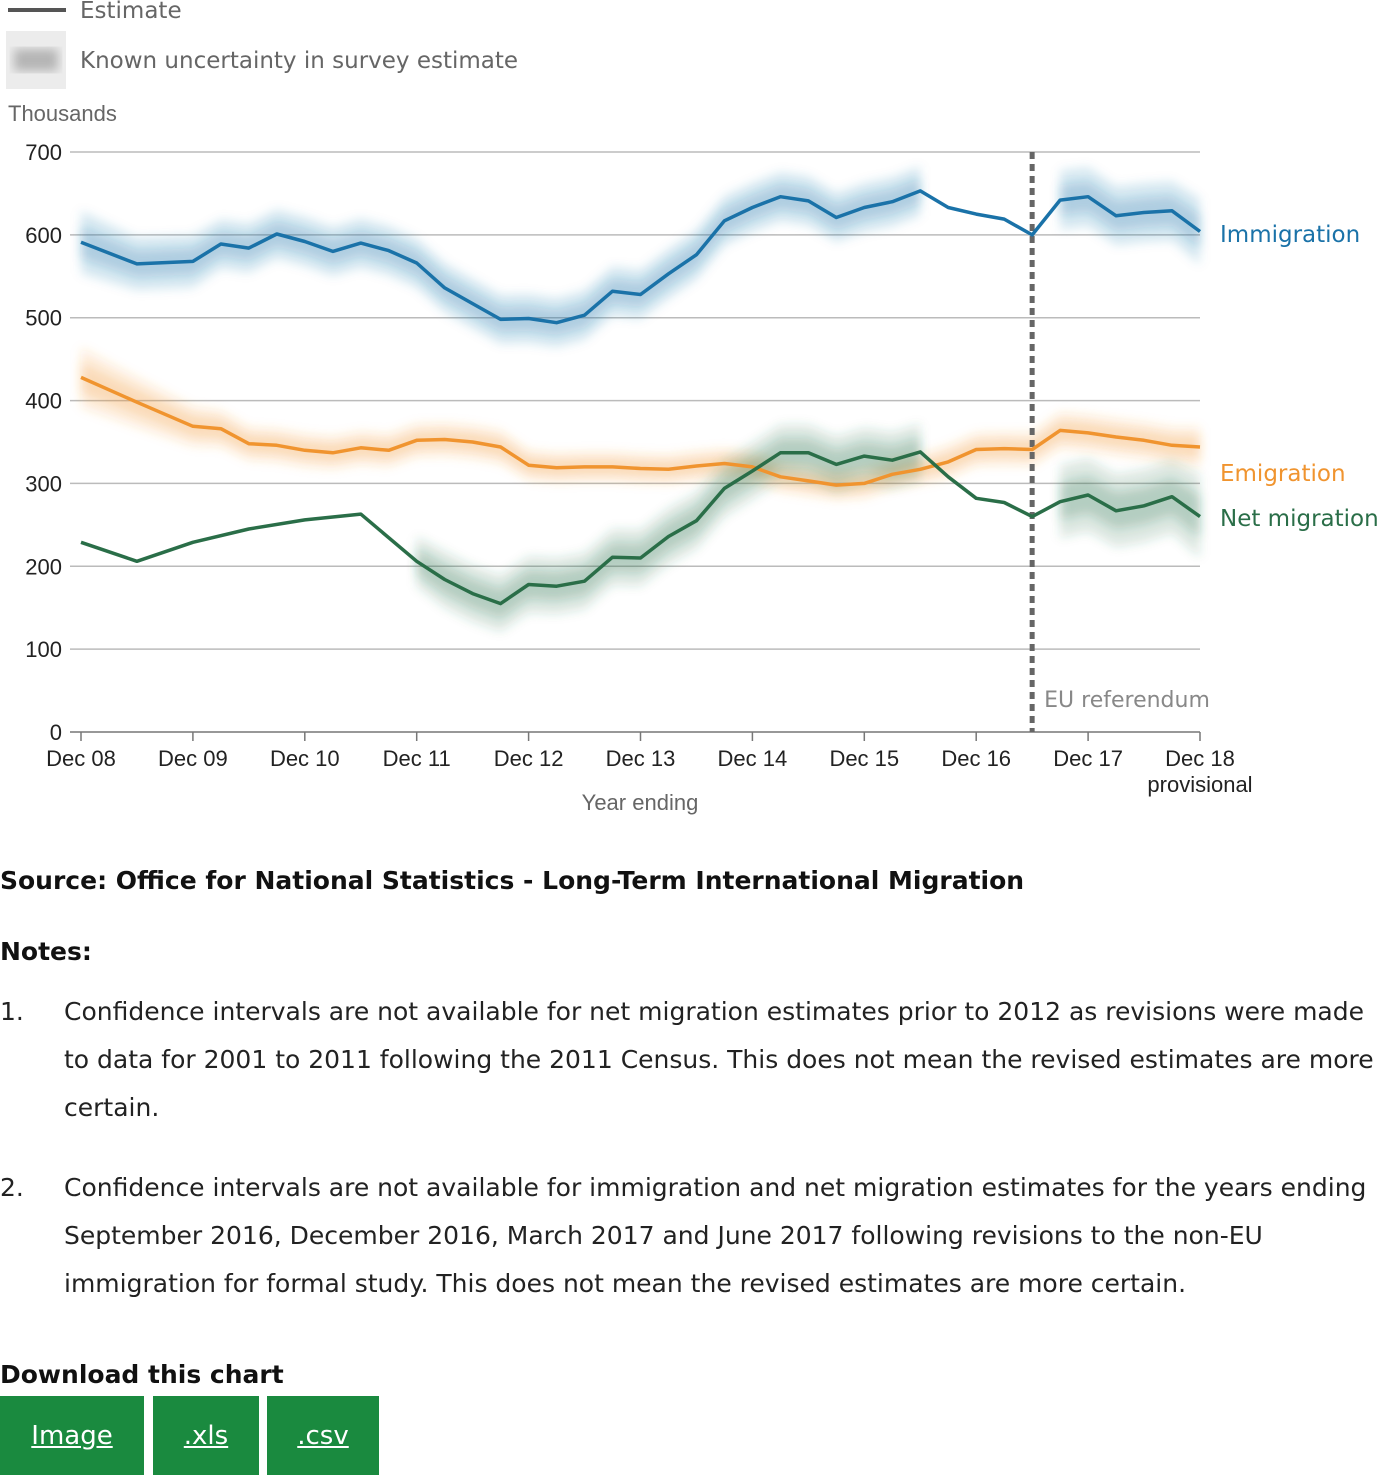 The height and width of the screenshot is (1476, 1394). Describe the element at coordinates (1199, 784) in the screenshot. I see `x-tick-sublabel: provisional` at that location.